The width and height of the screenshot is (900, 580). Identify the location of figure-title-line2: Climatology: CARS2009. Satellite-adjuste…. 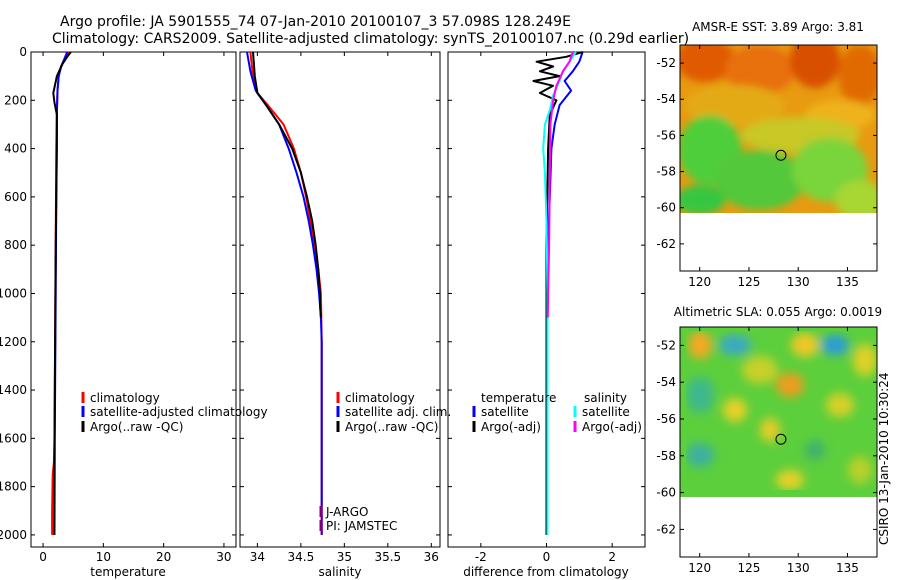
(370, 39).